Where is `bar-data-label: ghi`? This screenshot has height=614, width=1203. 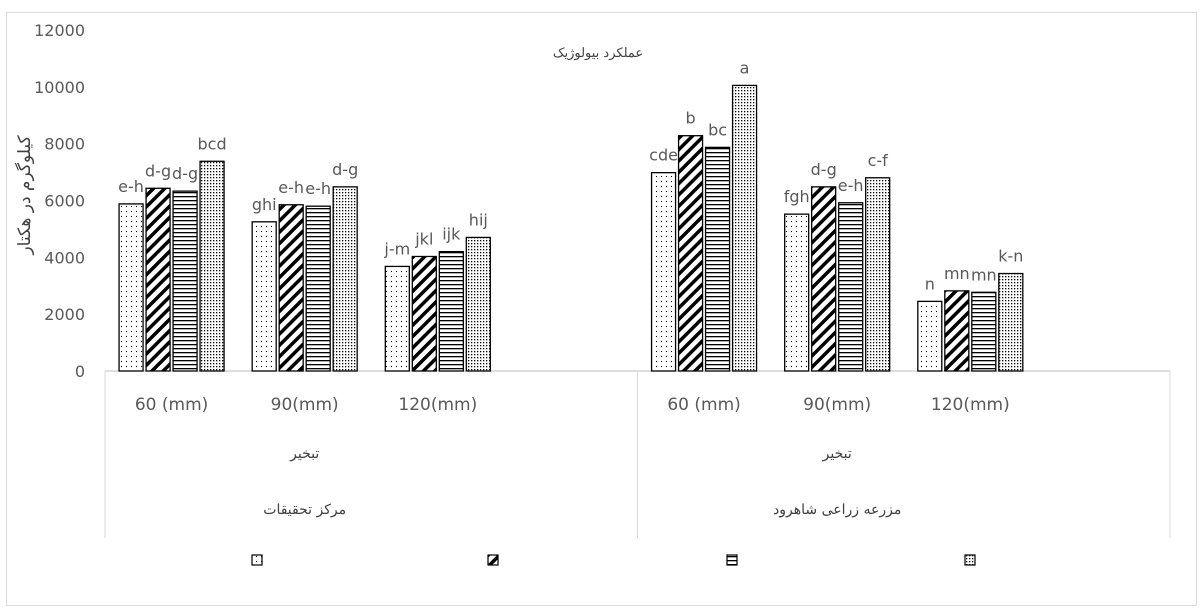 bar-data-label: ghi is located at coordinates (264, 204).